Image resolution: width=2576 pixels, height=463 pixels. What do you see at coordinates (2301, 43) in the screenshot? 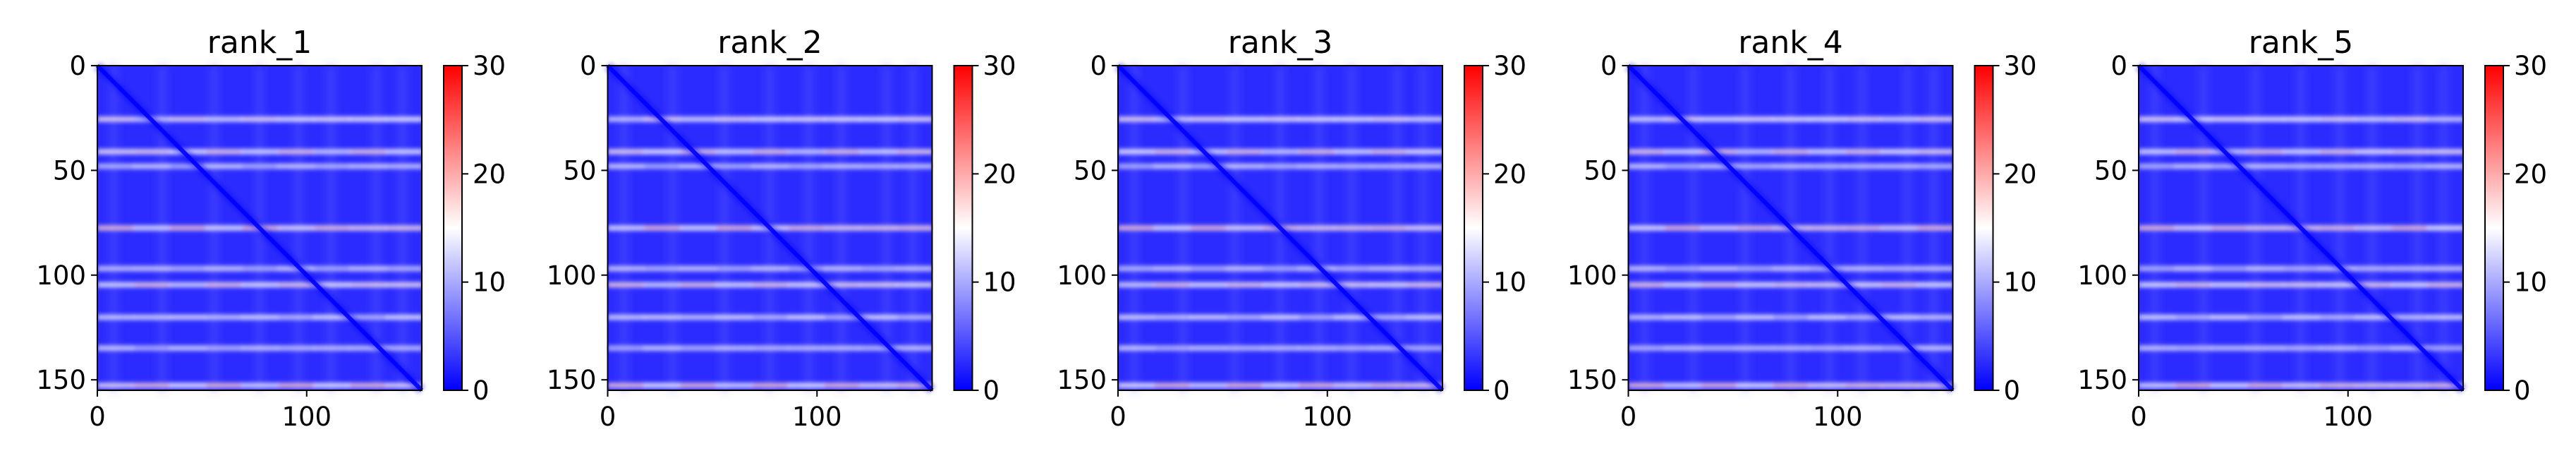
I see `panel-title: rank_5` at bounding box center [2301, 43].